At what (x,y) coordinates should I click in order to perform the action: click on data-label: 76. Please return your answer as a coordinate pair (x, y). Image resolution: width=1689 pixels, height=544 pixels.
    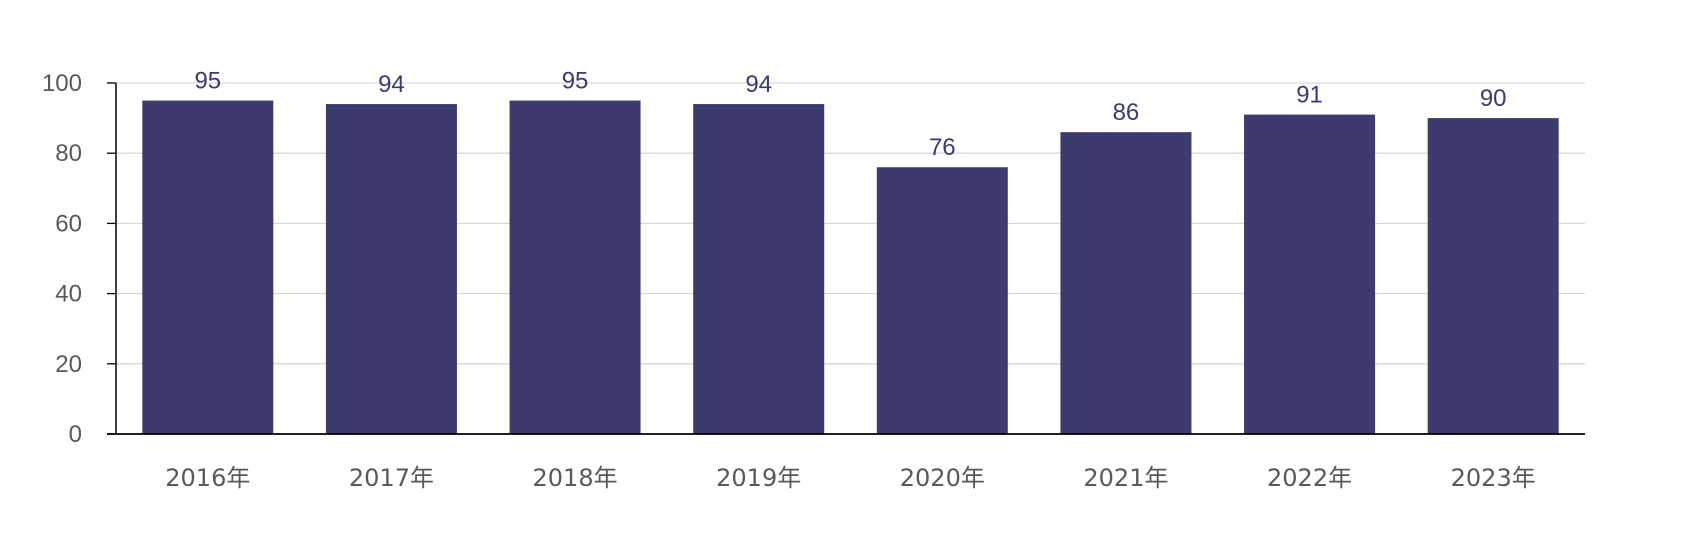
    Looking at the image, I should click on (942, 147).